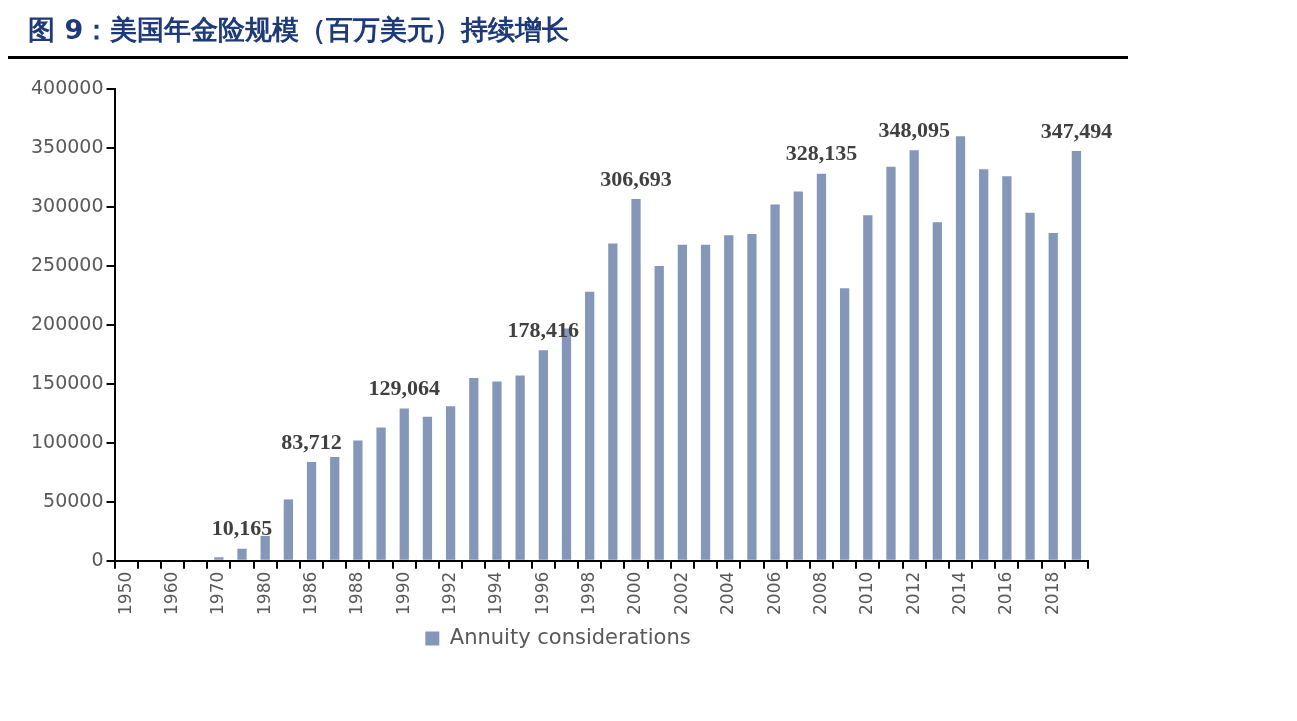 Image resolution: width=1297 pixels, height=721 pixels. What do you see at coordinates (958, 593) in the screenshot?
I see `x-tick-label: 2014` at bounding box center [958, 593].